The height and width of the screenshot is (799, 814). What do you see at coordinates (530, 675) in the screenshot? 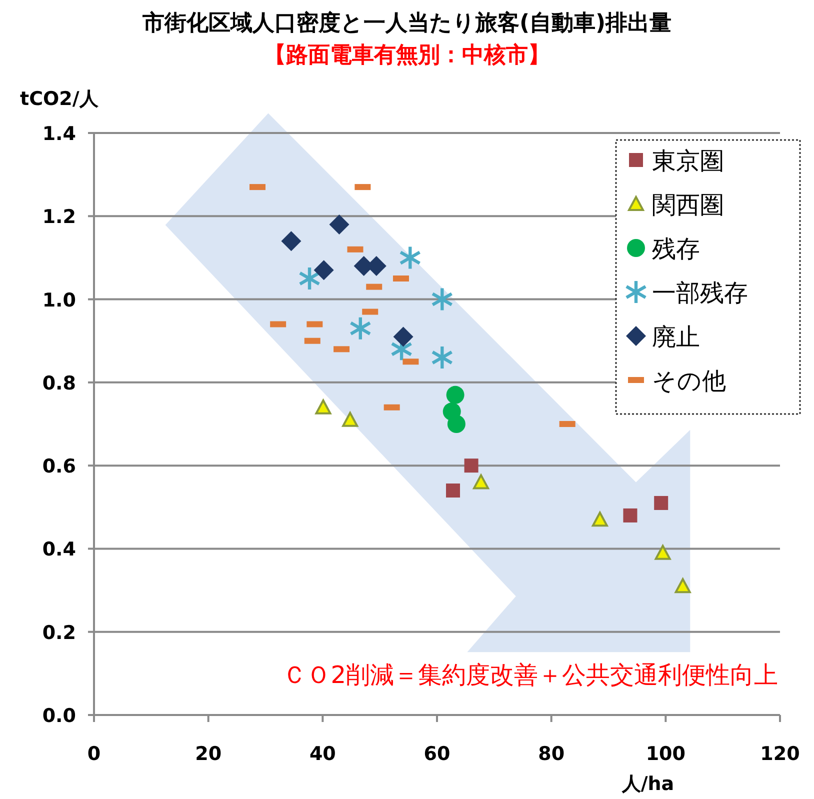
I see `annotation: ＣＯ2削減＝集約度改善＋公共交通利便性向上` at bounding box center [530, 675].